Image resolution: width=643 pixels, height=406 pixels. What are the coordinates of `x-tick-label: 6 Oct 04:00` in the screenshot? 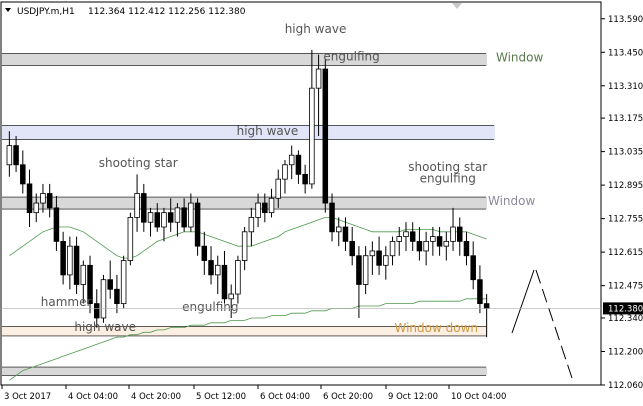 It's located at (285, 397).